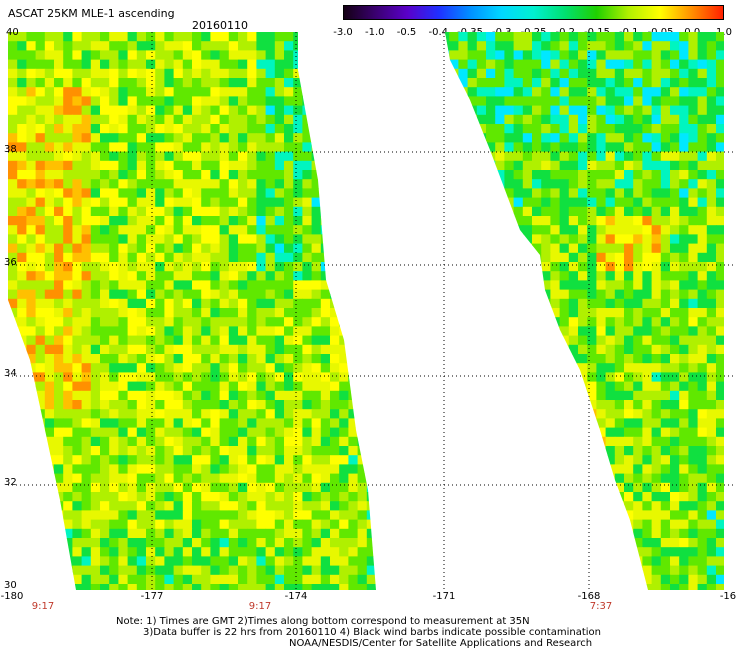 Image resolution: width=740 pixels, height=650 pixels. What do you see at coordinates (12, 32) in the screenshot?
I see `lat-label-40: 40` at bounding box center [12, 32].